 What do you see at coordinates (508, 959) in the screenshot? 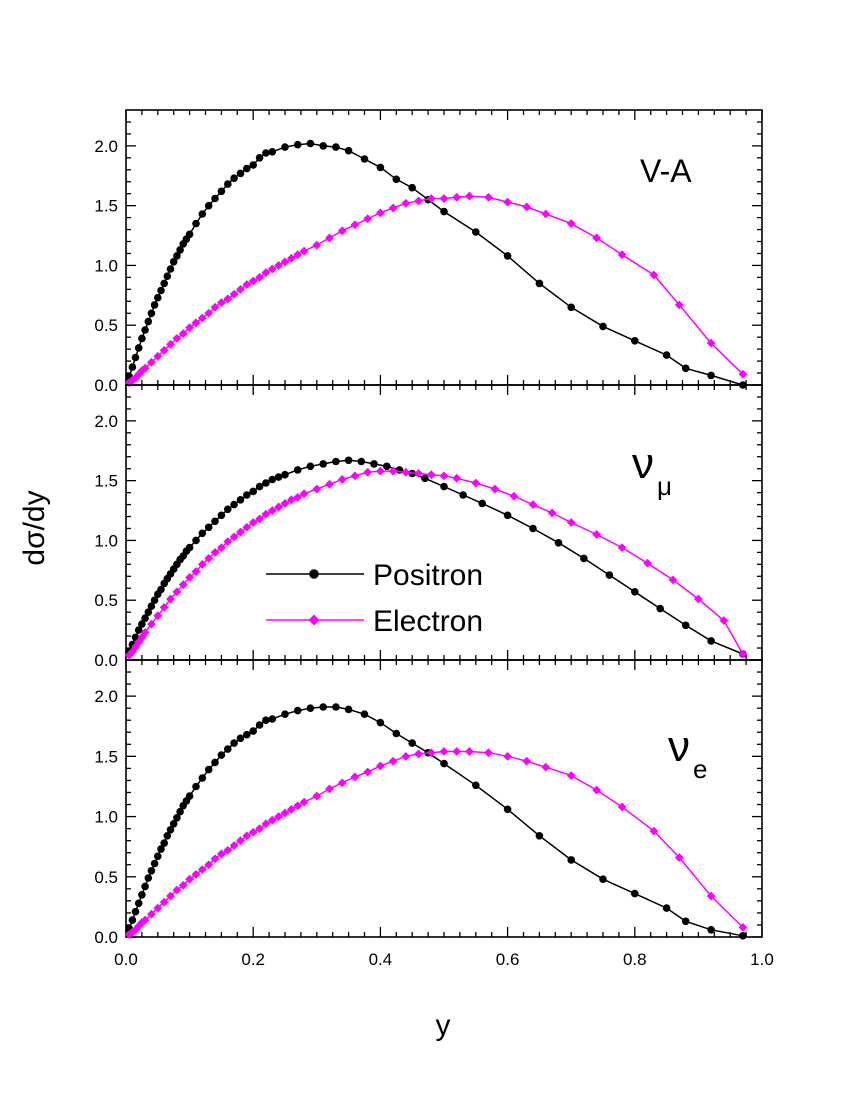
I see `x-tick-label: 0.6` at bounding box center [508, 959].